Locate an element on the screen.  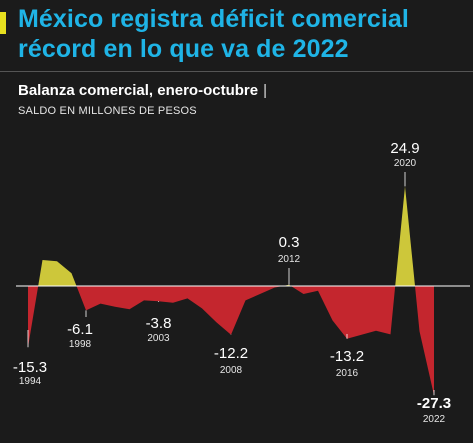
year-label-2003: 2003 is located at coordinates (158, 338).